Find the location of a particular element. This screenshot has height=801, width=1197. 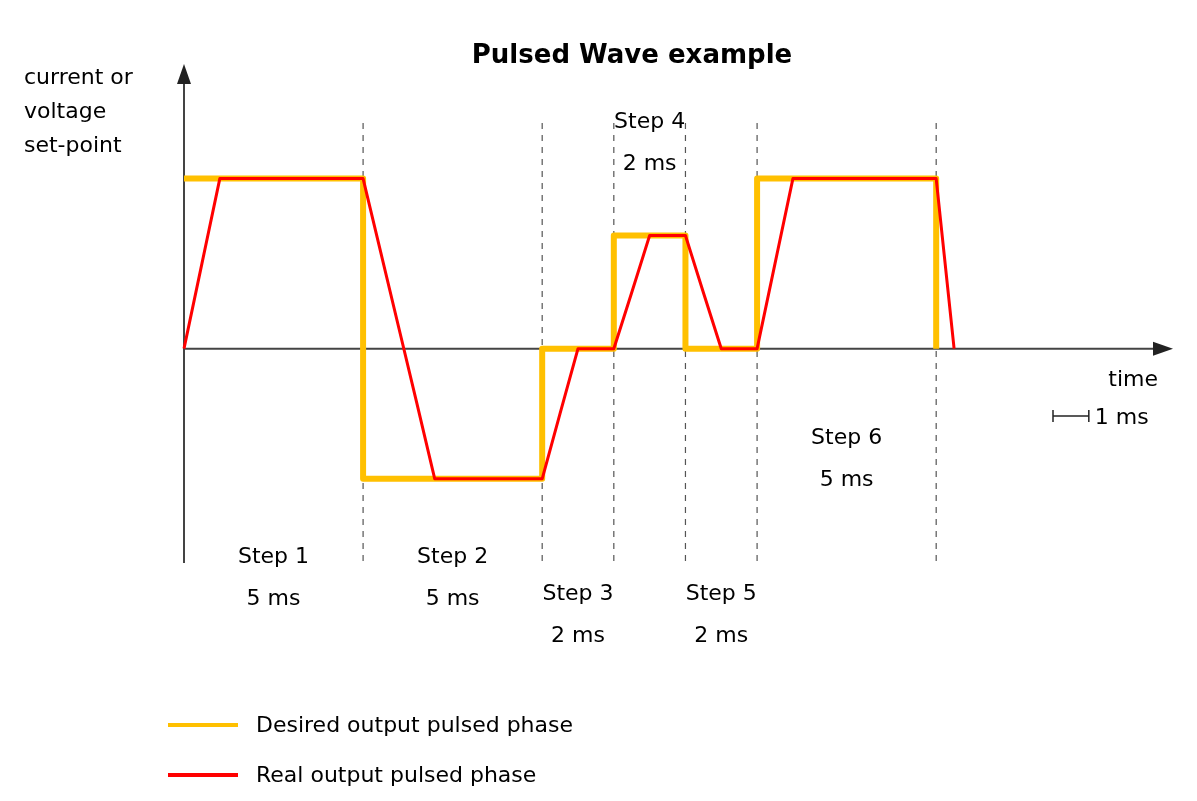

annotation: Step 6 5 ms is located at coordinates (847, 457).